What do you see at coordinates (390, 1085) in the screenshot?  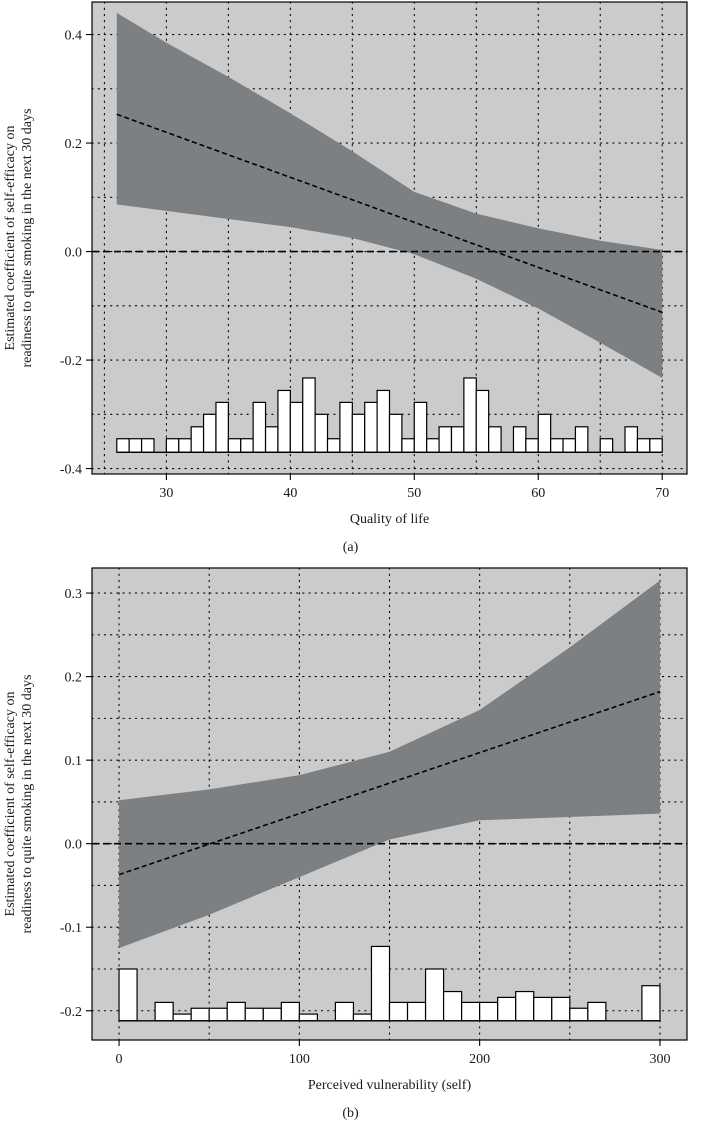 I see `x-axis-label: Perceived vulnerability (self)` at bounding box center [390, 1085].